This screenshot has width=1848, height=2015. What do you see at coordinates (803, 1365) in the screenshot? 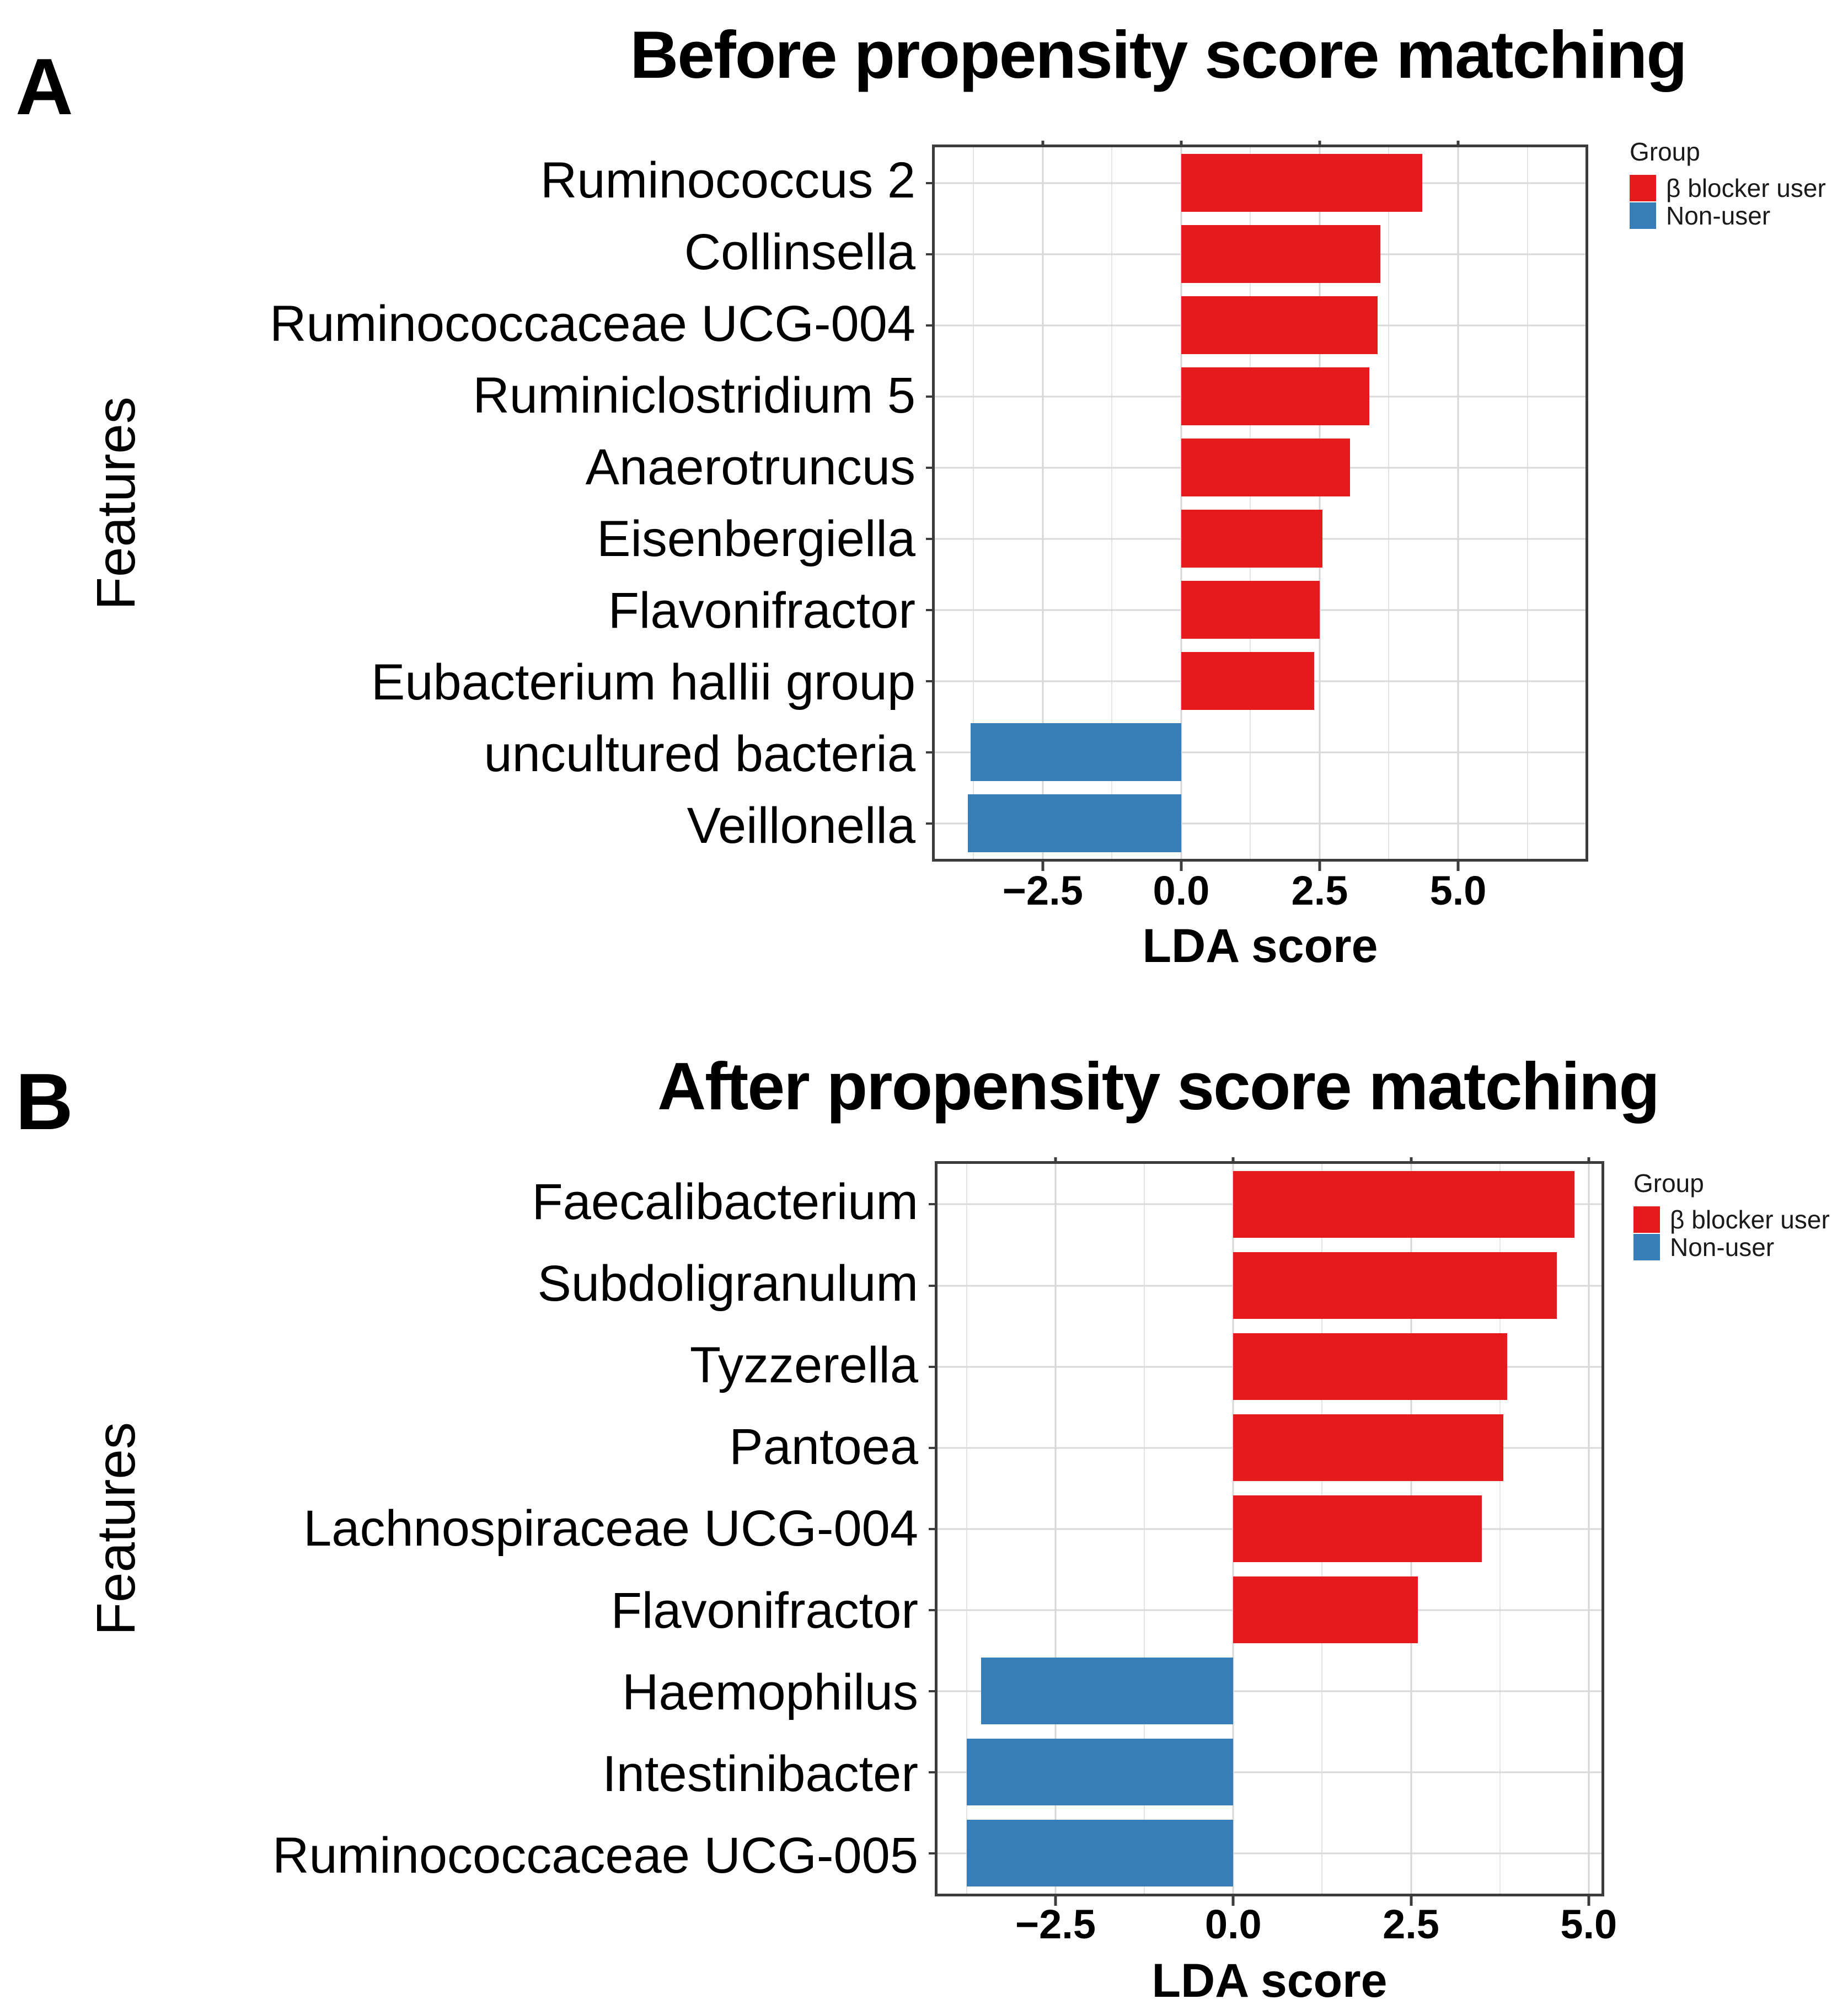
I see `category-label-tyzzerella: Tyzzerella` at bounding box center [803, 1365].